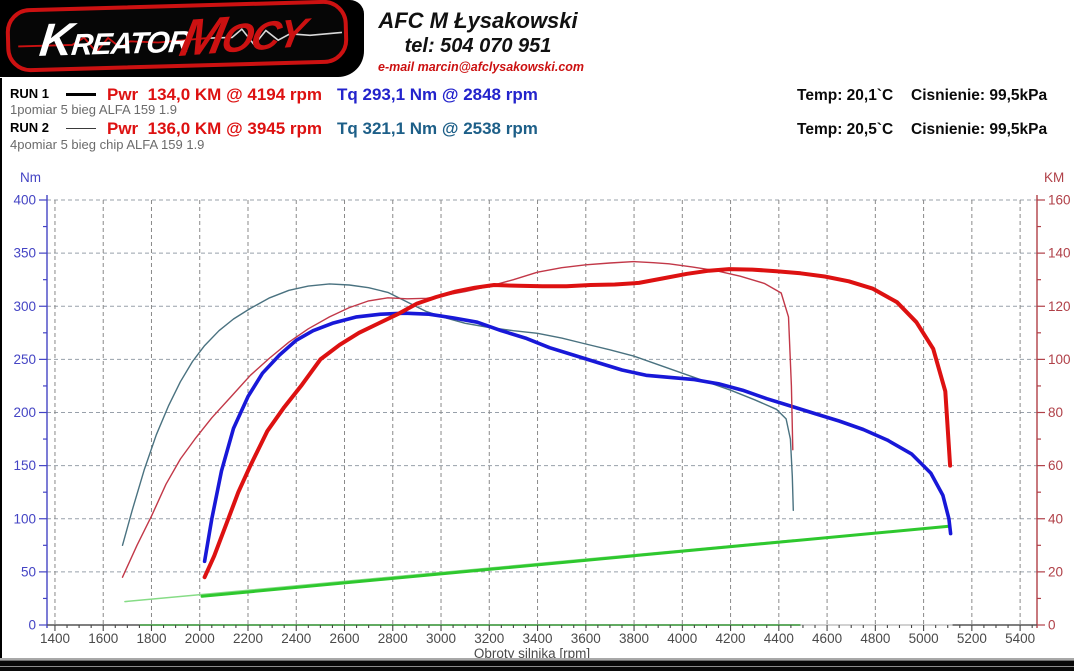 The height and width of the screenshot is (671, 1074). Describe the element at coordinates (538, 638) in the screenshot. I see `x-axis-tick-label: 3400` at that location.